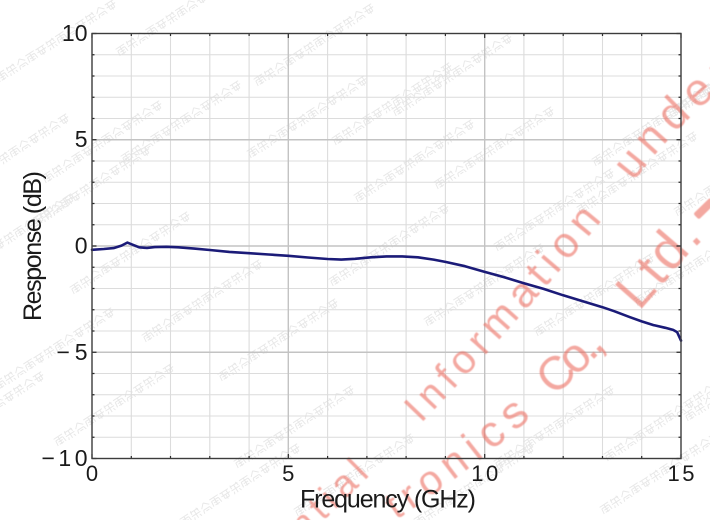 This screenshot has width=710, height=520. What do you see at coordinates (388, 500) in the screenshot?
I see `svg-text: Frequency (GHz)` at bounding box center [388, 500].